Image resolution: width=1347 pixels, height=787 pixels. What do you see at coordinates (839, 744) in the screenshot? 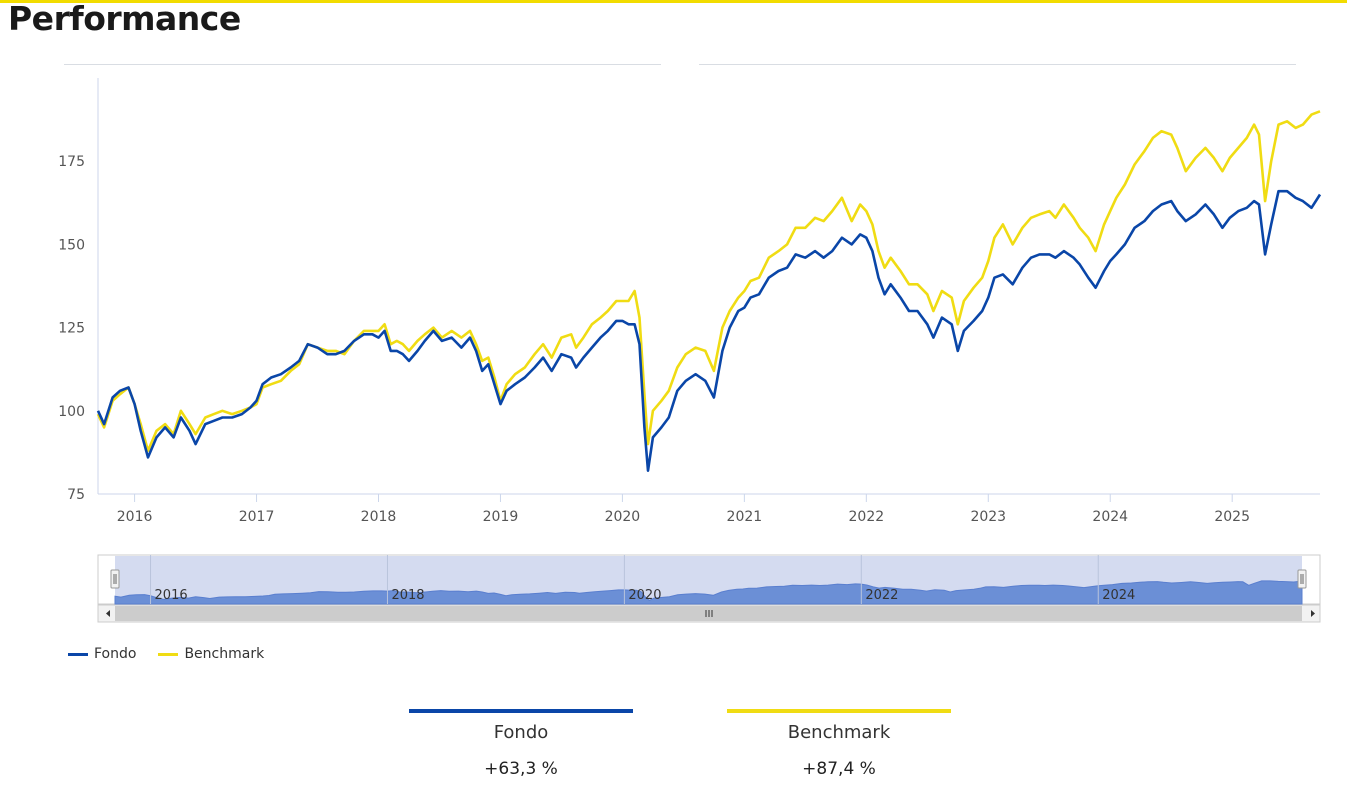
I see `summary-benchmark: Benchmark +87,4 %` at bounding box center [839, 744].